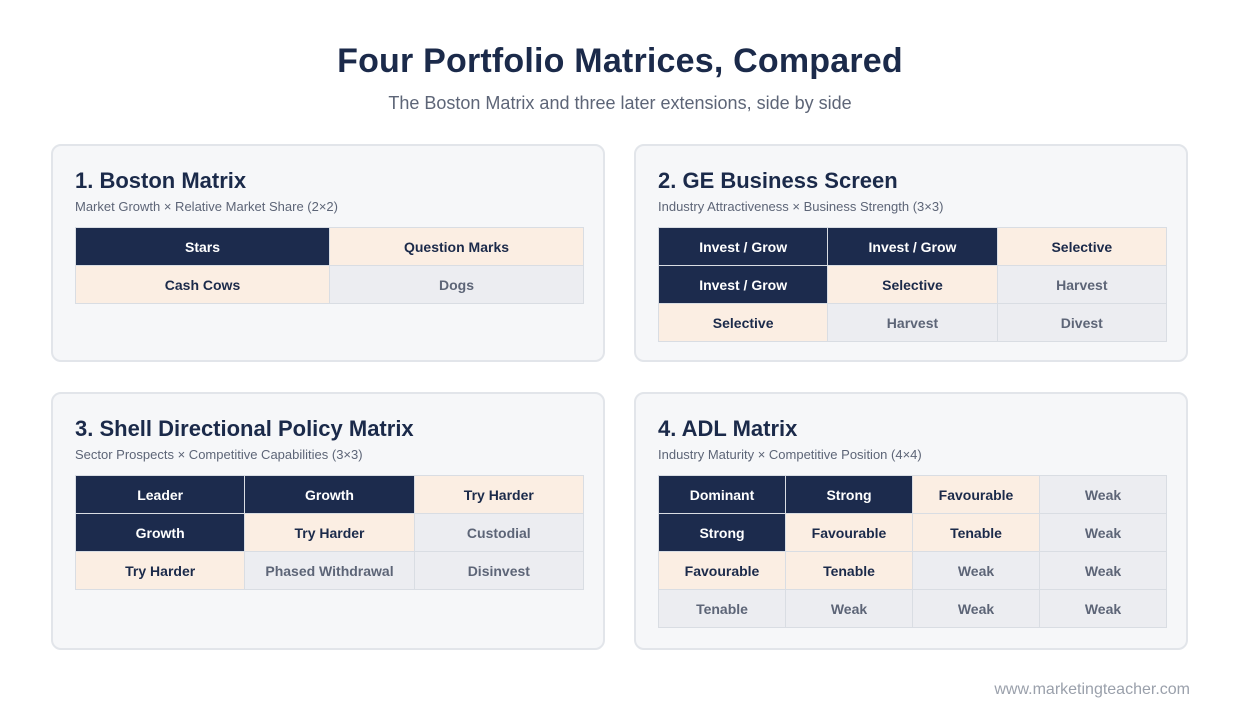 This screenshot has width=1240, height=710. What do you see at coordinates (456, 246) in the screenshot?
I see `matrix-cell: Question Marks` at bounding box center [456, 246].